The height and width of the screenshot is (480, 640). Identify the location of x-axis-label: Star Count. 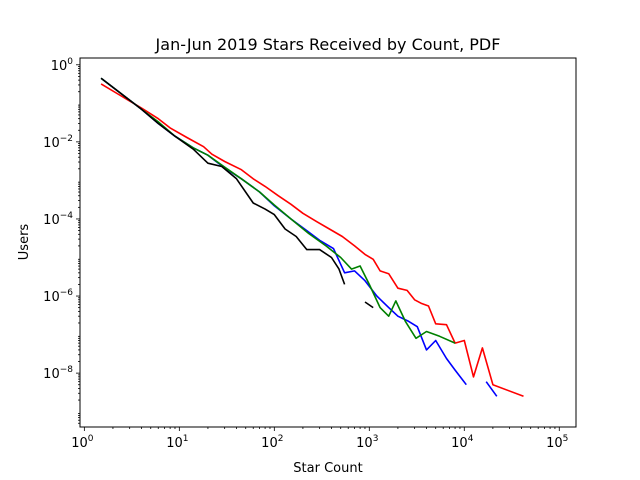
(327, 468).